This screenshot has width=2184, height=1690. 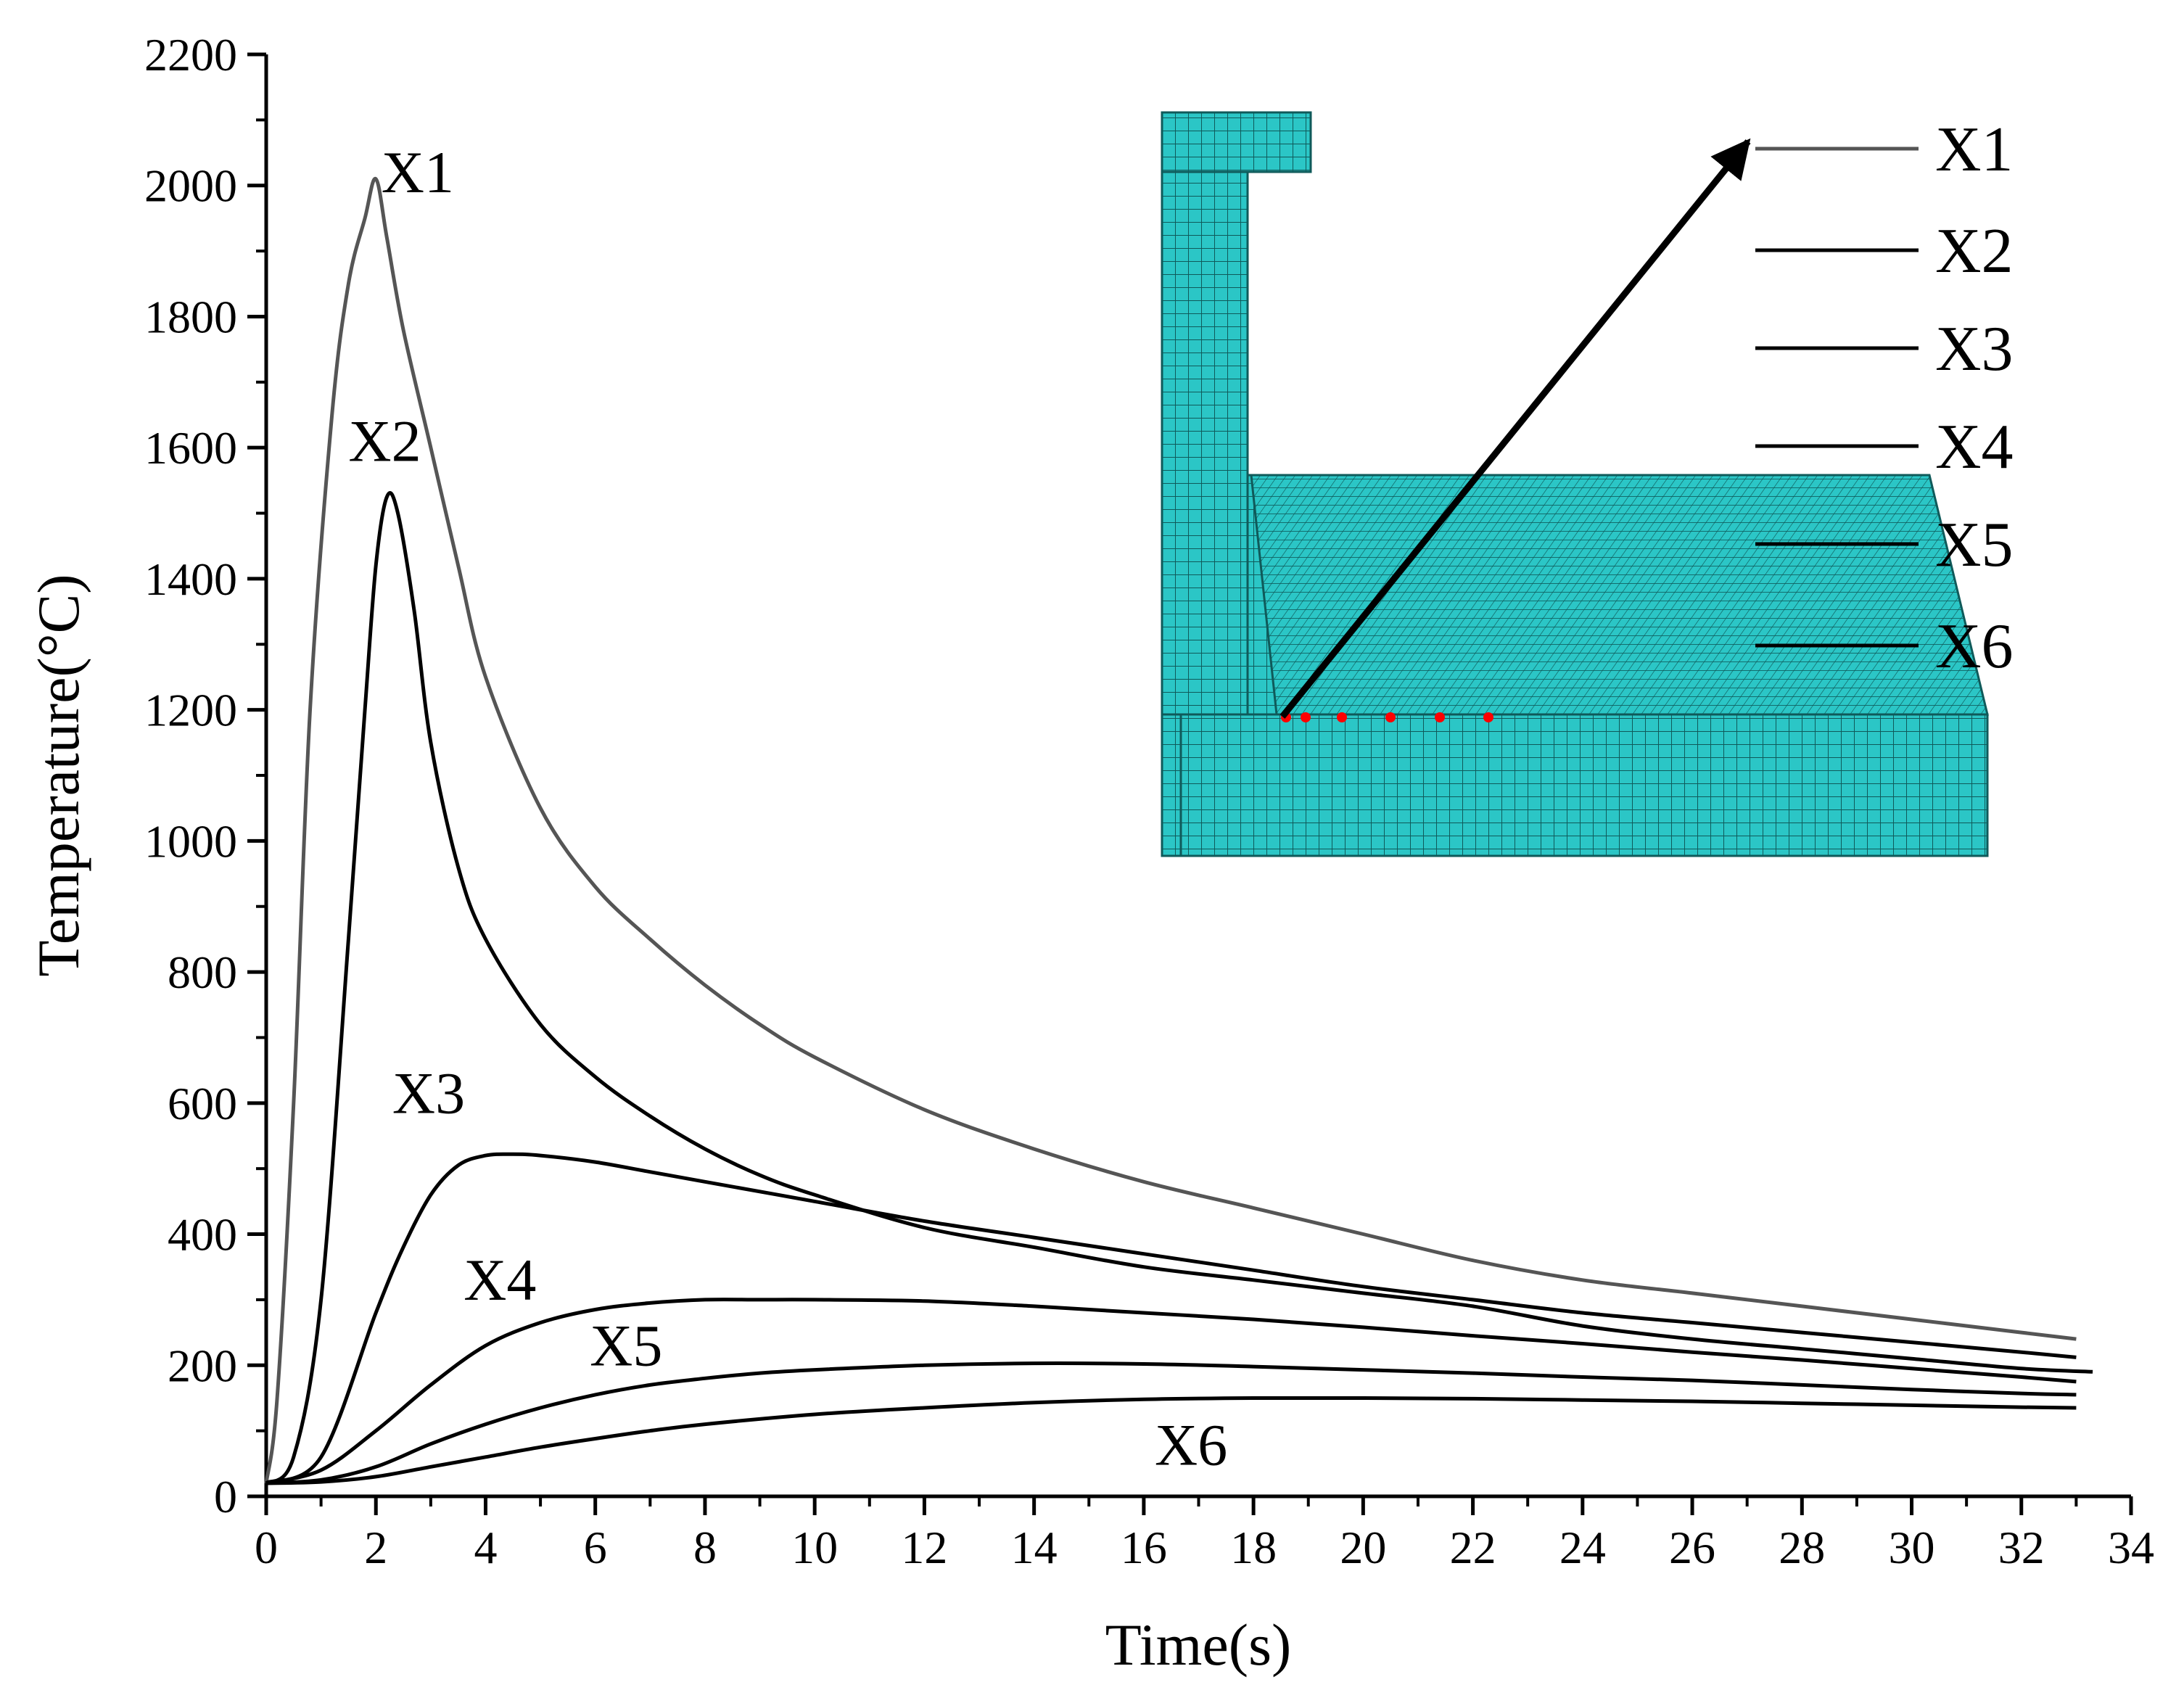 I want to click on x-tick-label: 30, so click(x=1912, y=1547).